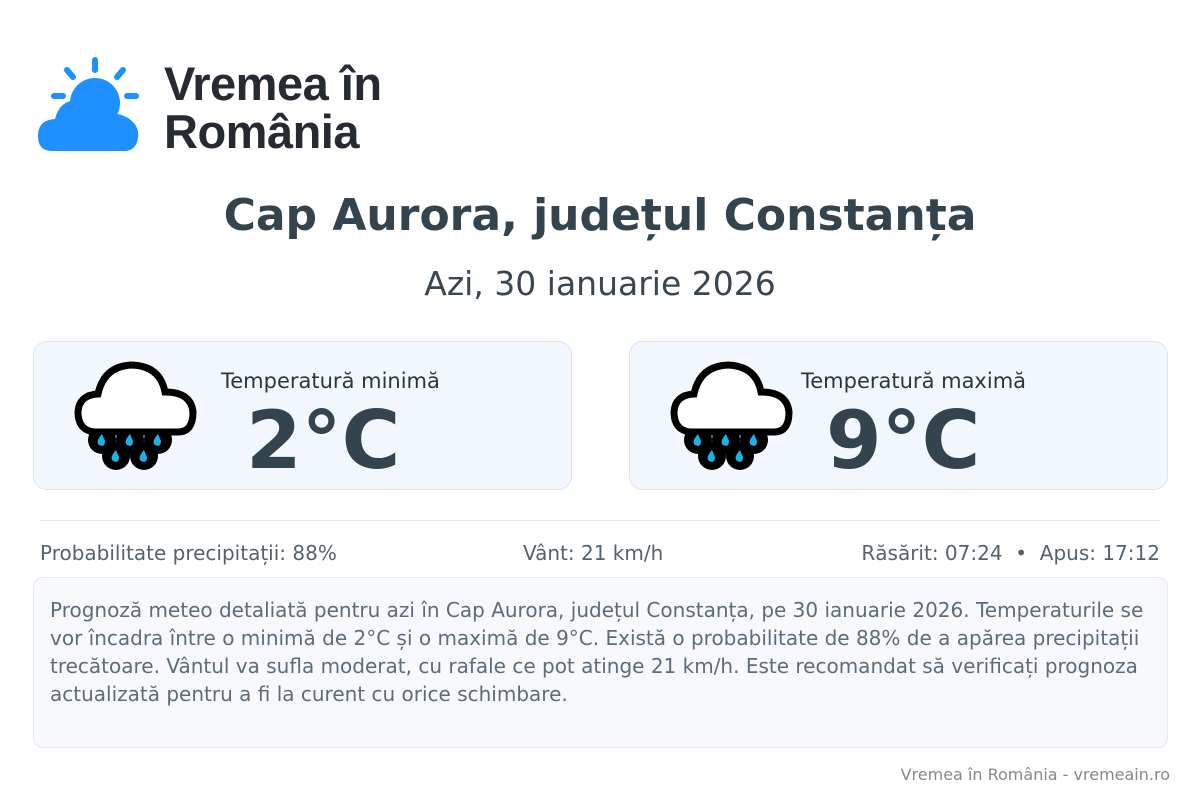 This screenshot has width=1200, height=800. Describe the element at coordinates (593, 553) in the screenshot. I see `wind-stat: Vânt: 21 km/h` at that location.